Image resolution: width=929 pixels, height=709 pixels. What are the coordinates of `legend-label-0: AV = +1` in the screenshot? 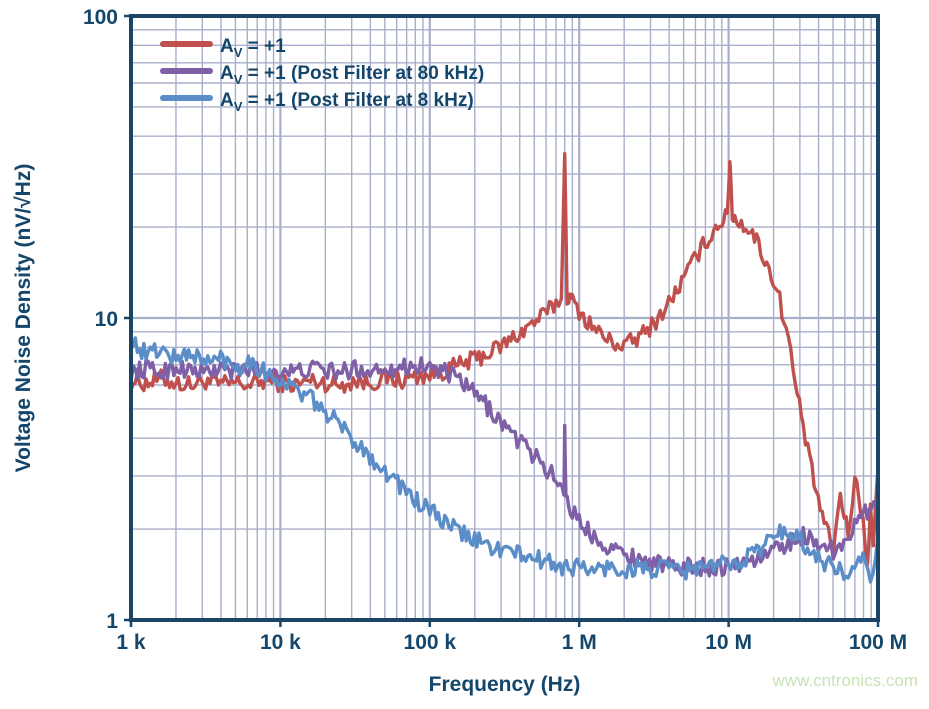 It's located at (253, 48).